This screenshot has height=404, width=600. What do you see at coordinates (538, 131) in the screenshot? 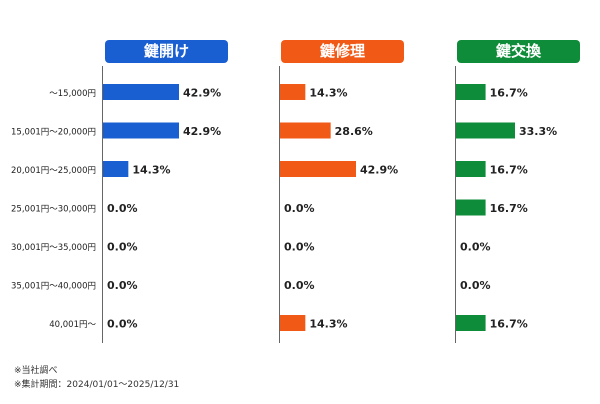
I see `data-label: 33.3%` at bounding box center [538, 131].